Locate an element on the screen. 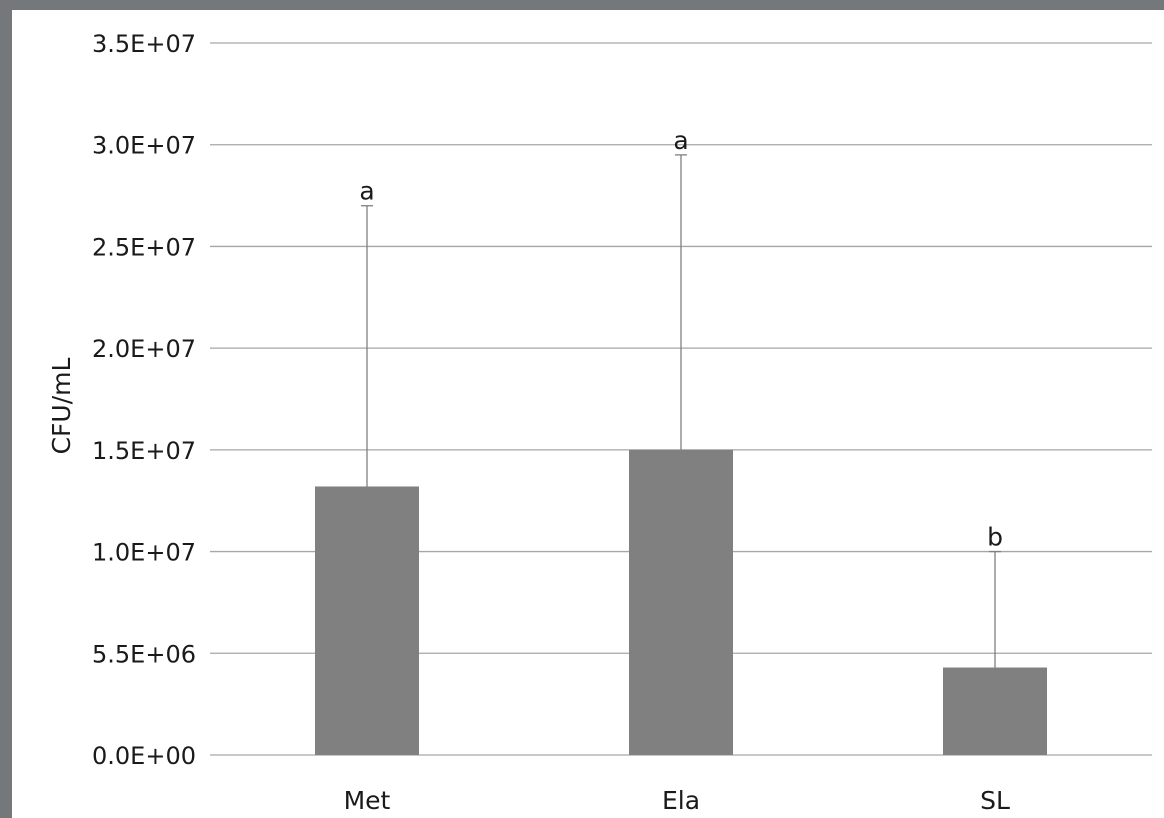 This screenshot has width=1164, height=818. x-category-label: Met is located at coordinates (367, 800).